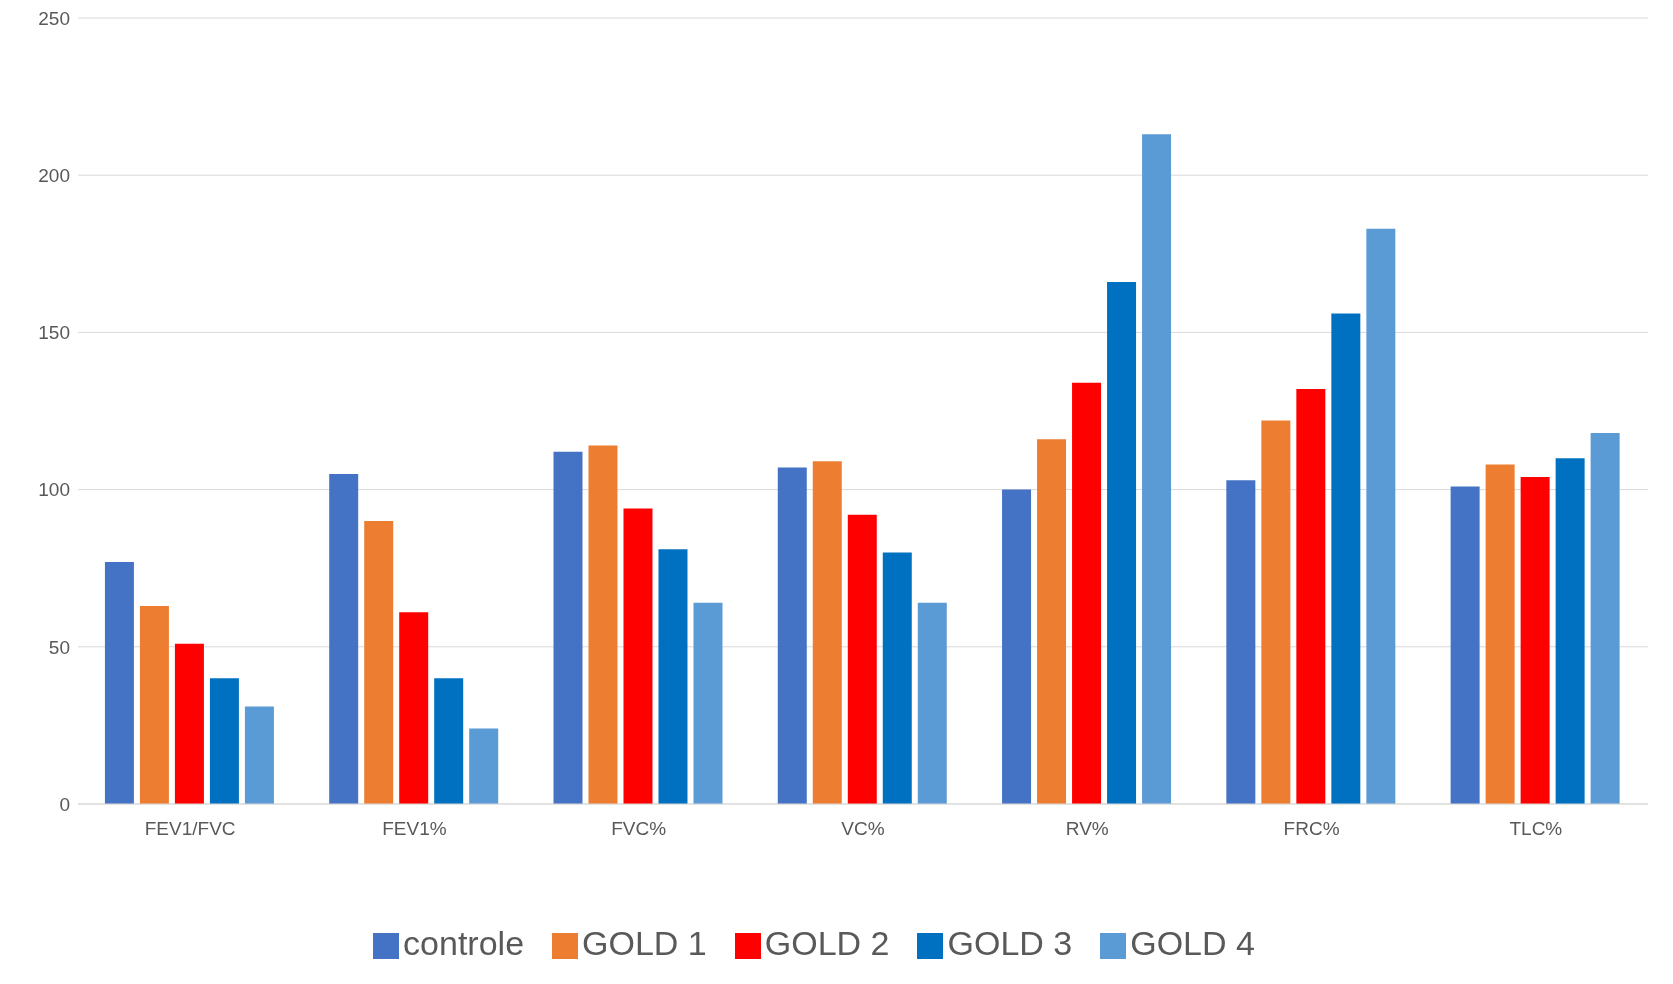  What do you see at coordinates (639, 829) in the screenshot?
I see `x-tick-label: FVC%` at bounding box center [639, 829].